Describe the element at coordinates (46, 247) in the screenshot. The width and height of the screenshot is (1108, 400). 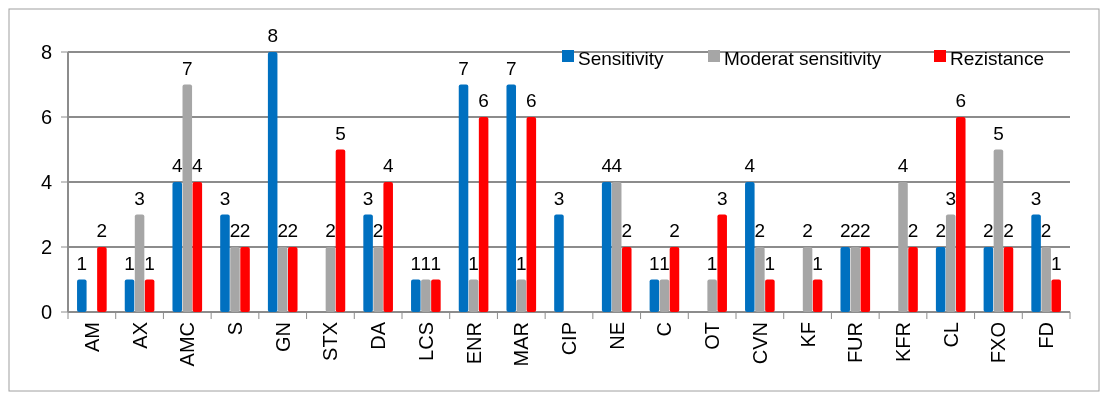
I see `y-tick-label: 2` at that location.